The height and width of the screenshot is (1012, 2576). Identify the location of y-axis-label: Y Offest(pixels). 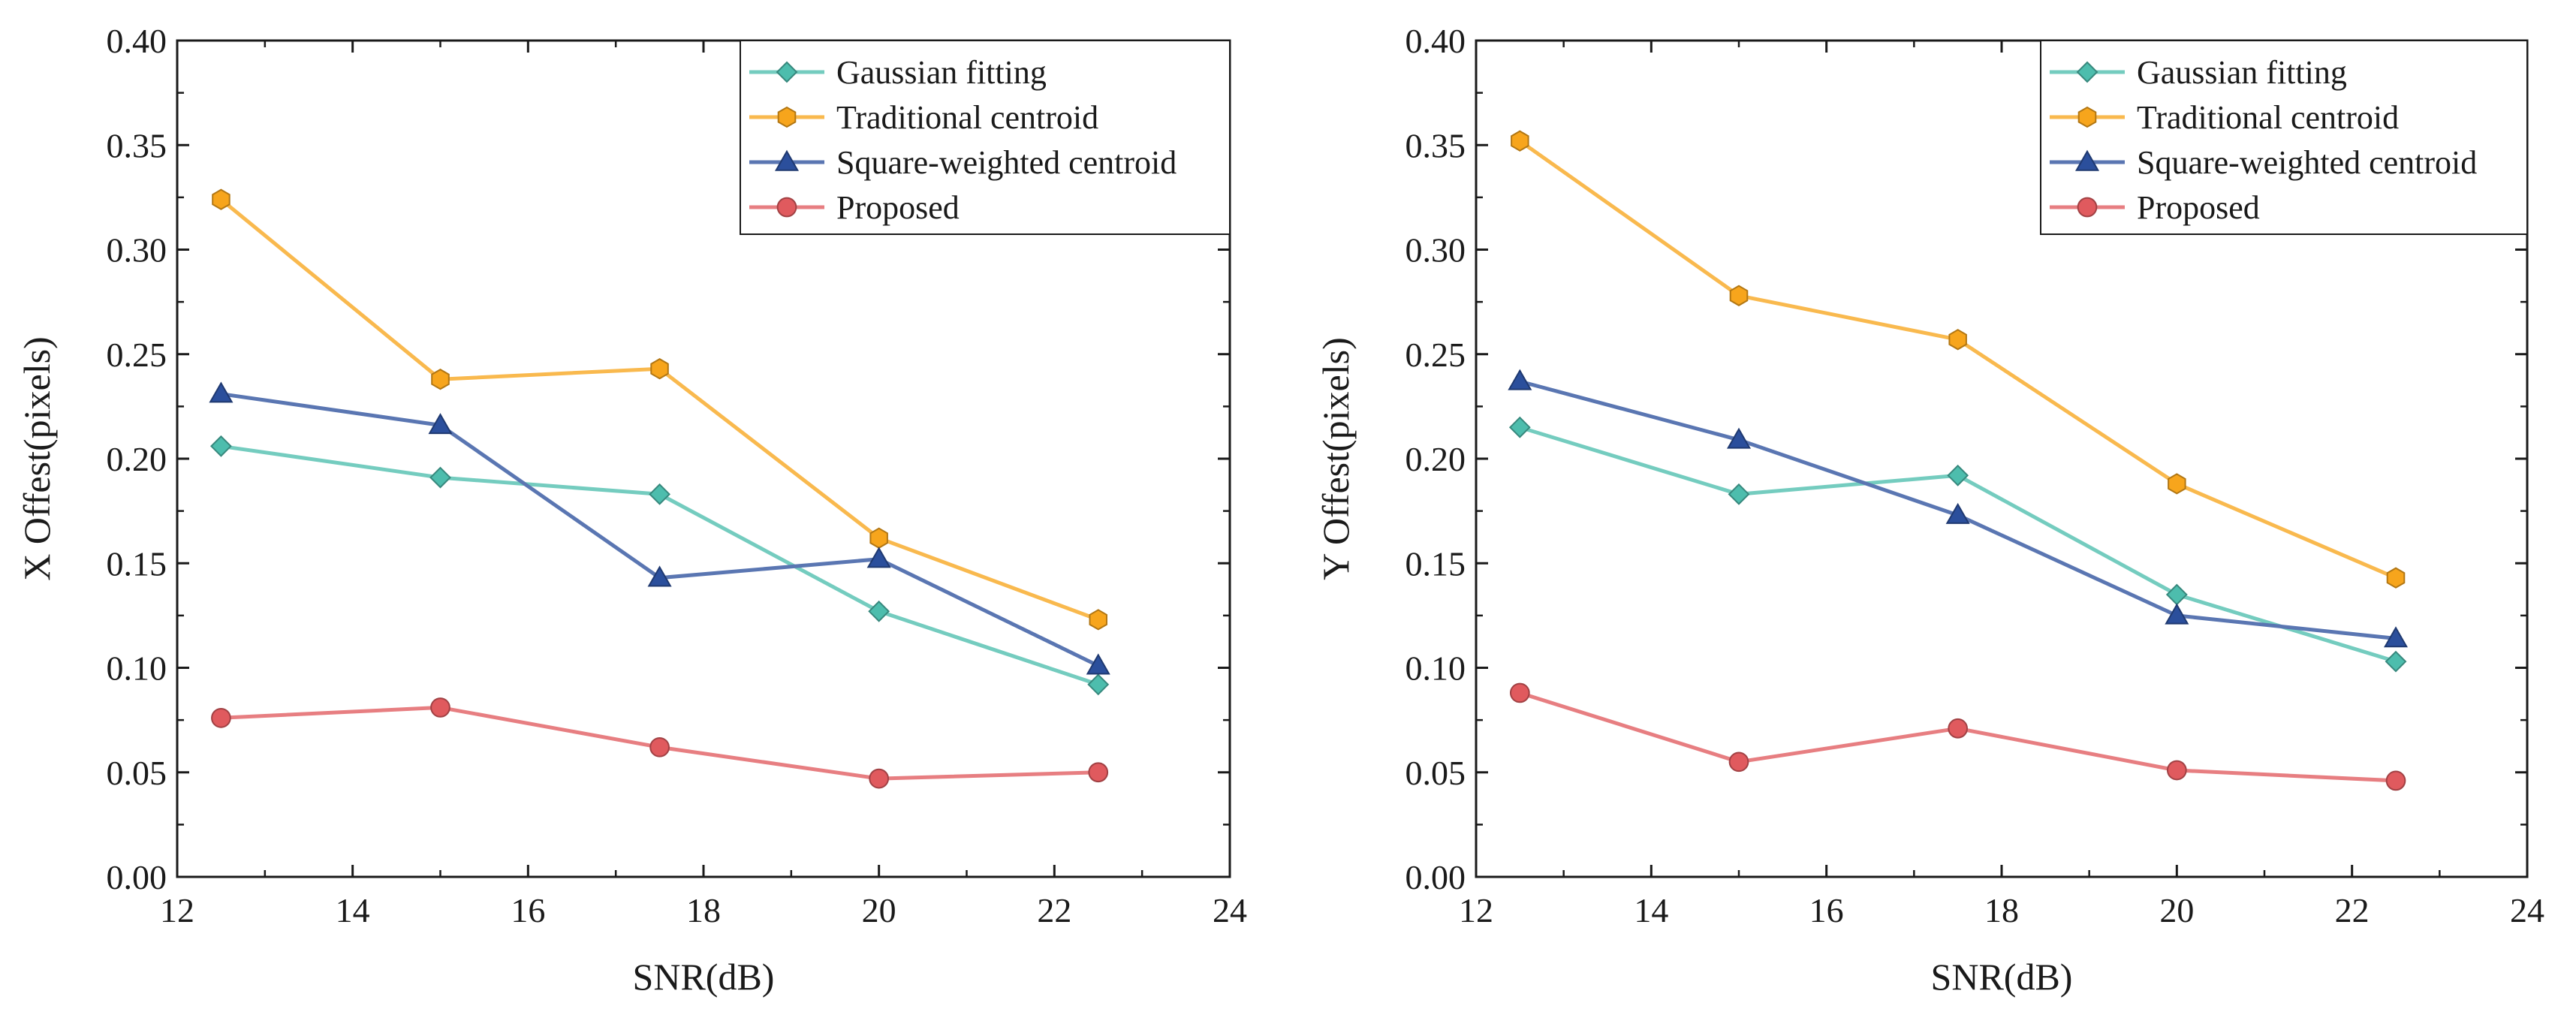
(1336, 459).